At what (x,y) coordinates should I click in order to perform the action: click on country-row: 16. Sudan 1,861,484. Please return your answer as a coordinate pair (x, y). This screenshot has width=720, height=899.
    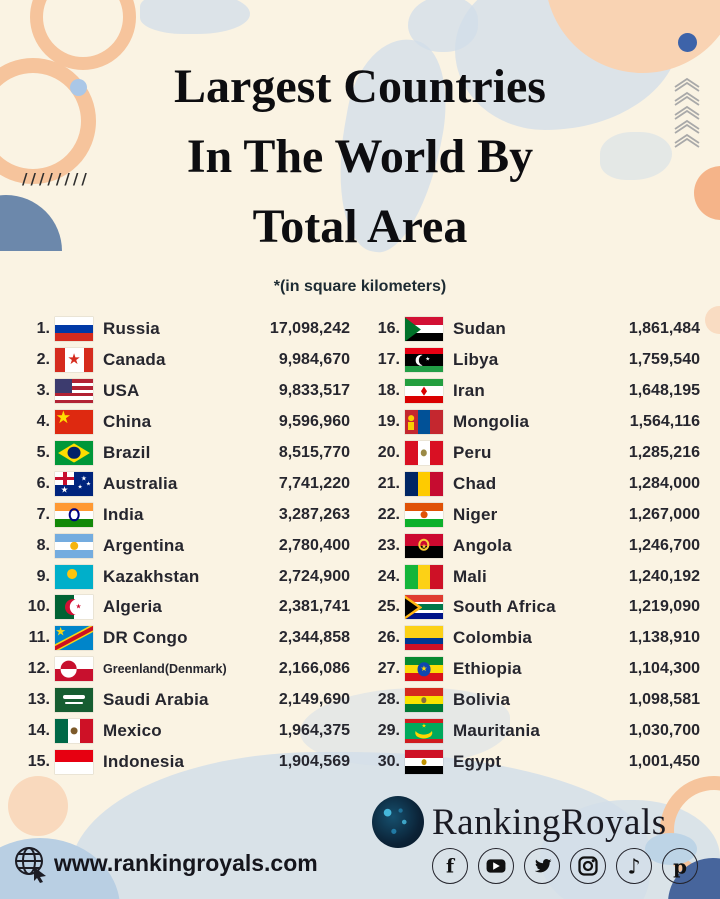
    Looking at the image, I should click on (536, 329).